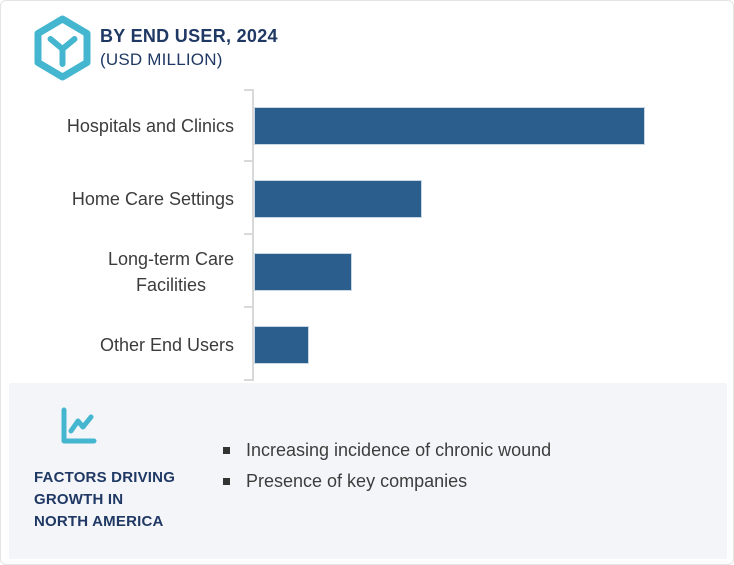 The image size is (734, 565). Describe the element at coordinates (303, 271) in the screenshot. I see `bar-long-term-care-facilities` at that location.